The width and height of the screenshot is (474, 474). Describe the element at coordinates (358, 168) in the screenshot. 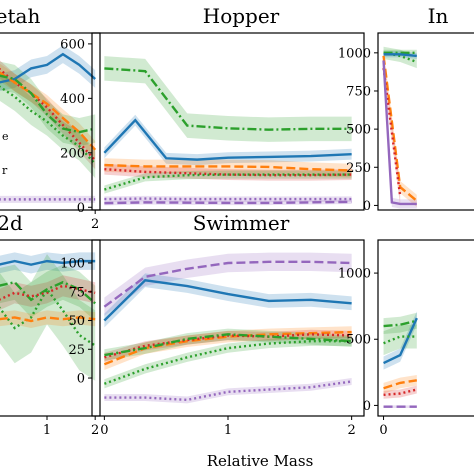

I see `y-tick-label-pendulum-1: 250` at that location.